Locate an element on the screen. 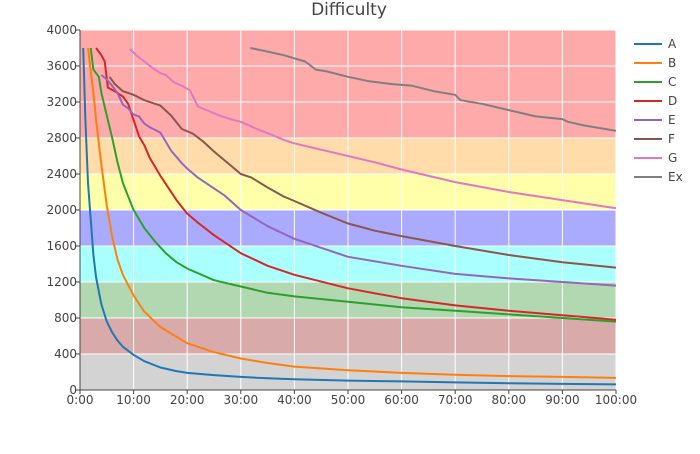  y-tick-label: 2800 is located at coordinates (61, 138).